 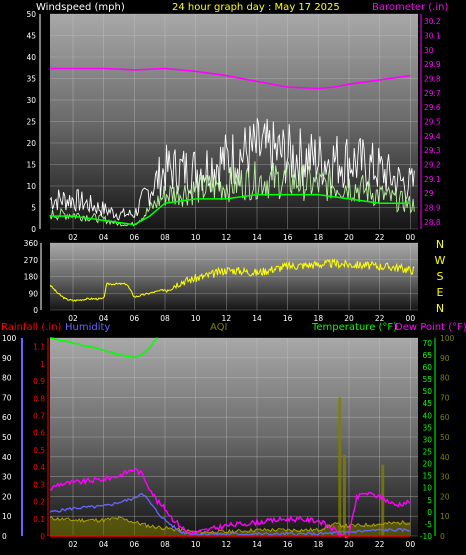 What do you see at coordinates (31, 79) in the screenshot?
I see `wind-tick-label: 35` at bounding box center [31, 79].